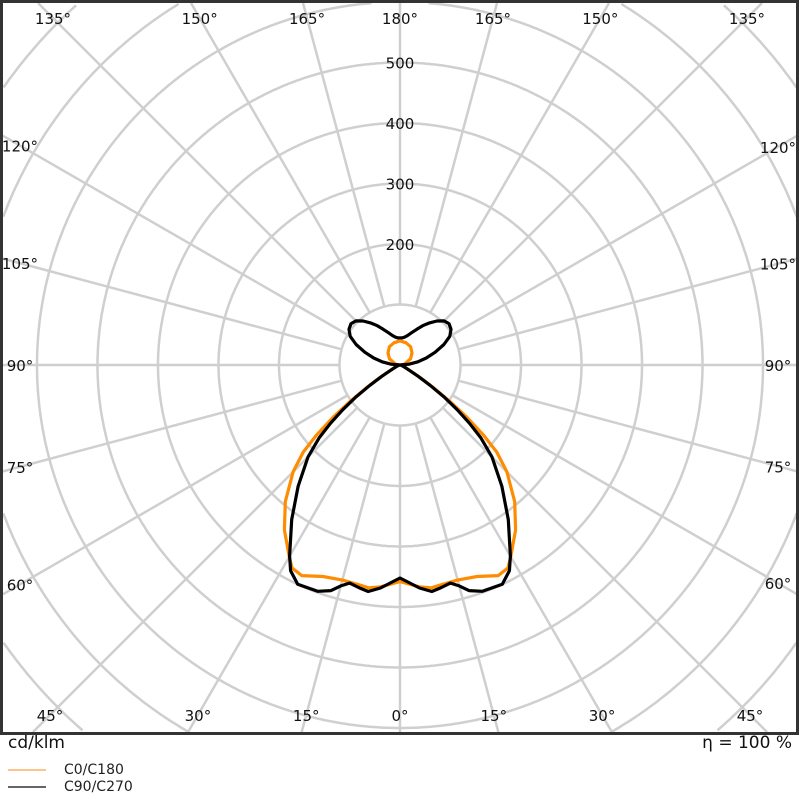 The image size is (800, 800). What do you see at coordinates (747, 743) in the screenshot?
I see `efficiency-label: η = 100 %` at bounding box center [747, 743].